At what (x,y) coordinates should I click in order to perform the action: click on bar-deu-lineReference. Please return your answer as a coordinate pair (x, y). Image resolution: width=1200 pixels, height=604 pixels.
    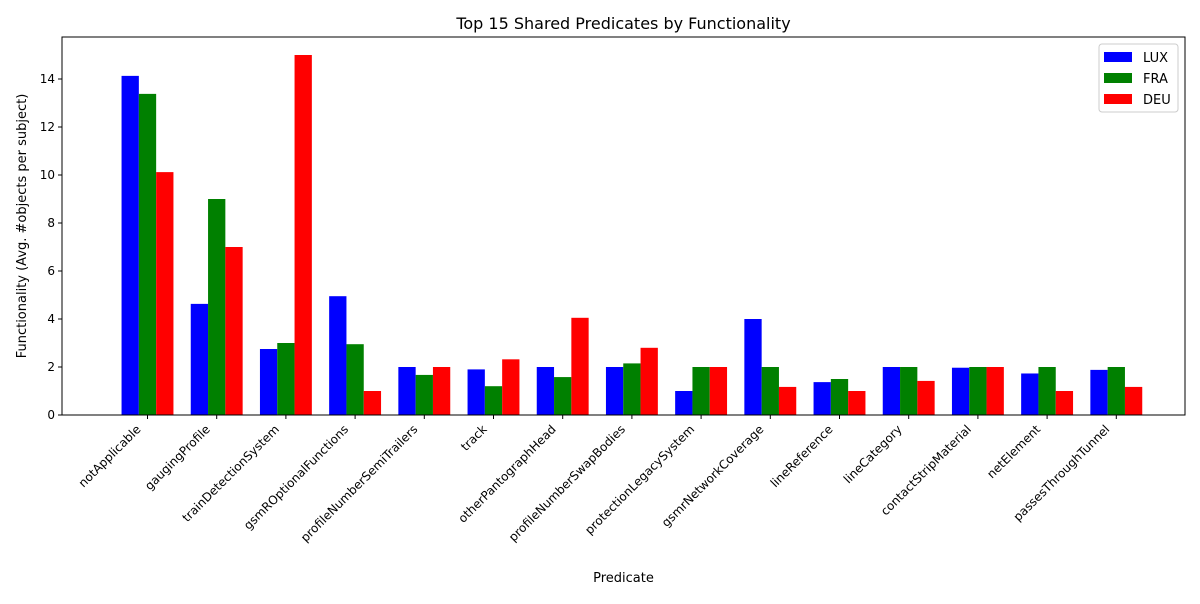
    Looking at the image, I should click on (857, 403).